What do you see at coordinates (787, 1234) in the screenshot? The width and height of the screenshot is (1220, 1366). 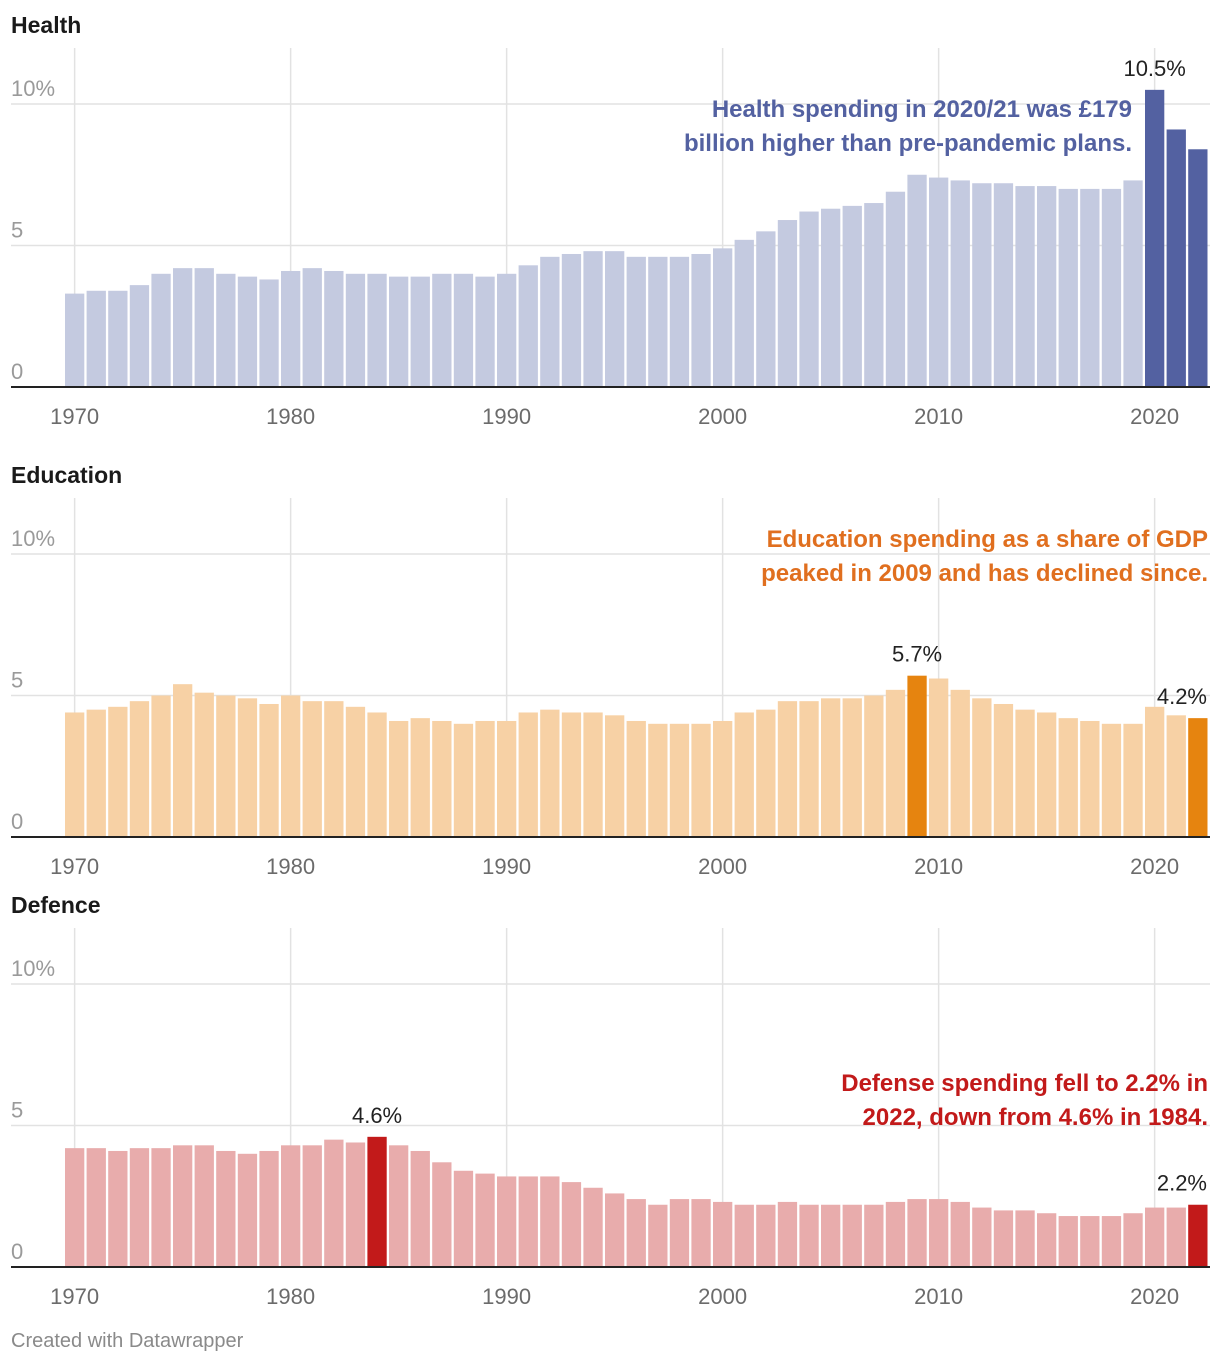 I see `bar-2003` at bounding box center [787, 1234].